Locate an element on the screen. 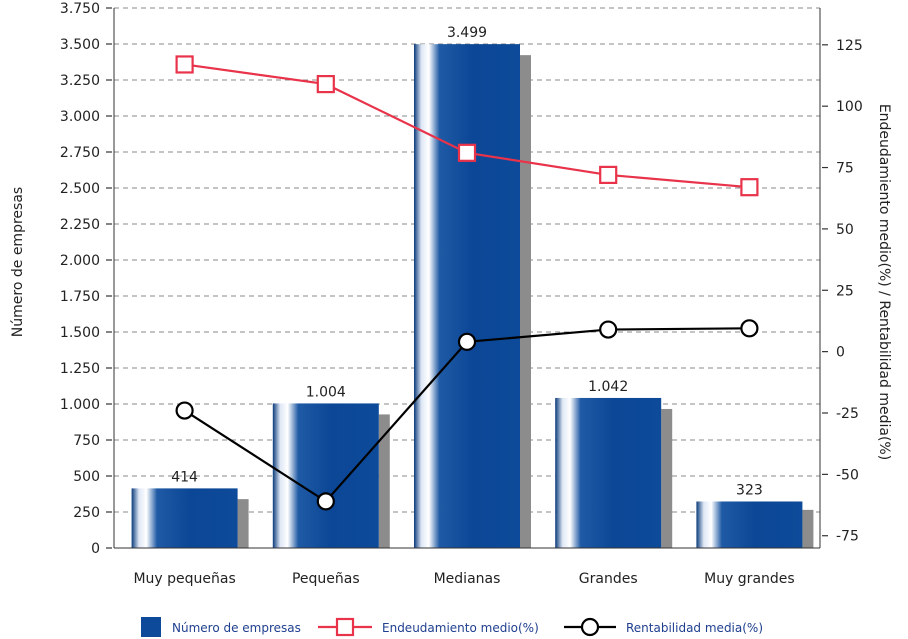  legend-label: Endeudamiento medio(%) is located at coordinates (460, 628).